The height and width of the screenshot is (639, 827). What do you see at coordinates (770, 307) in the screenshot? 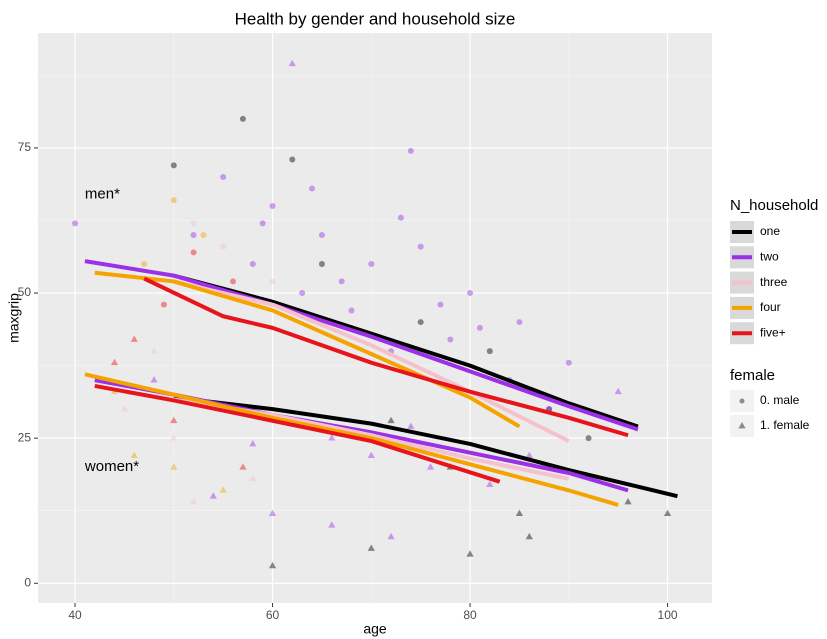
I see `legend-label: four` at bounding box center [770, 307].